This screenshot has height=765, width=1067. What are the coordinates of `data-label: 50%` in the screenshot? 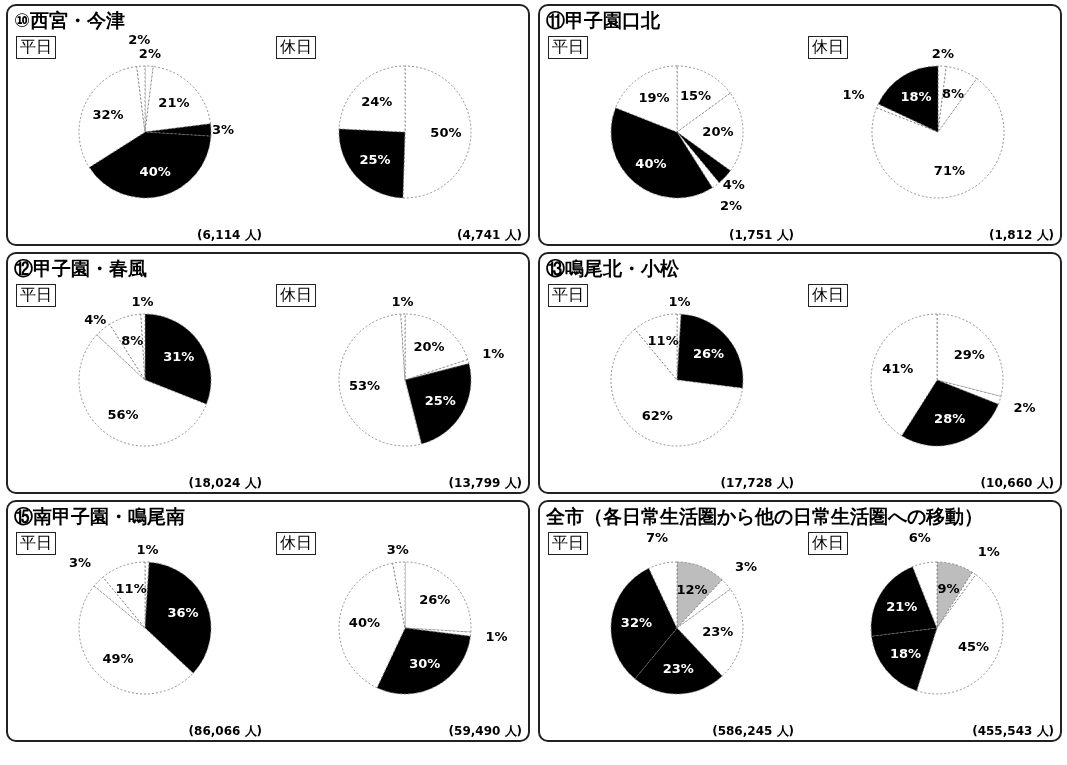 It's located at (446, 132).